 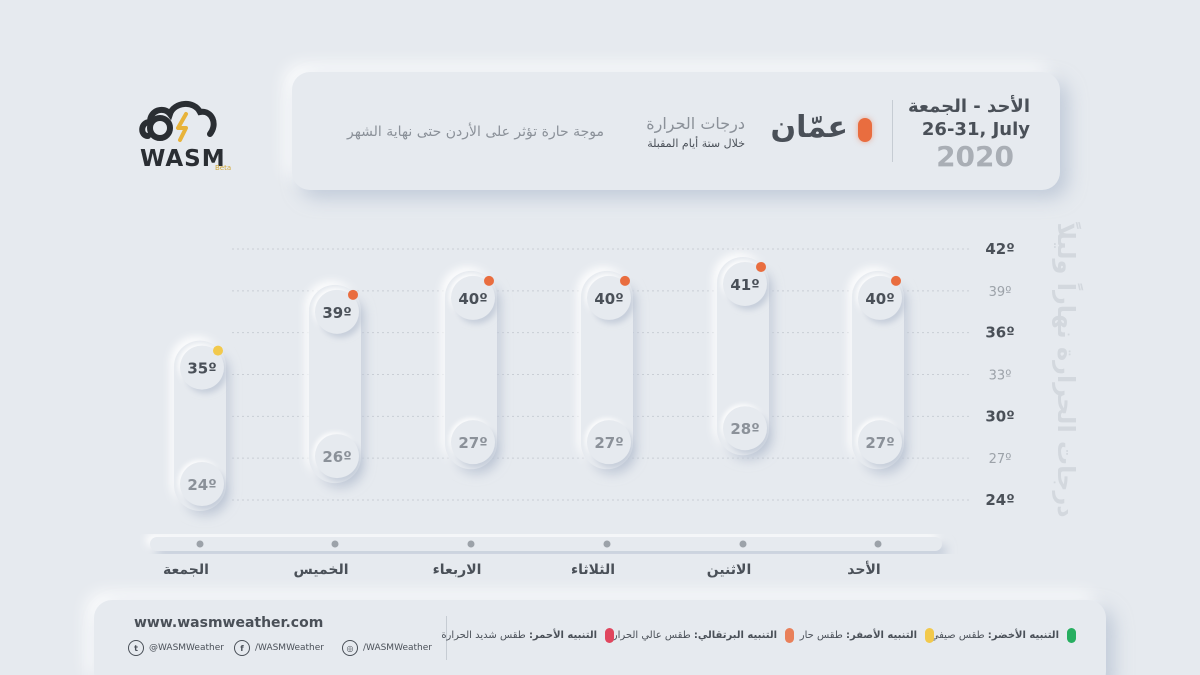 I want to click on range-bar: 39º 26º, so click(x=335, y=384).